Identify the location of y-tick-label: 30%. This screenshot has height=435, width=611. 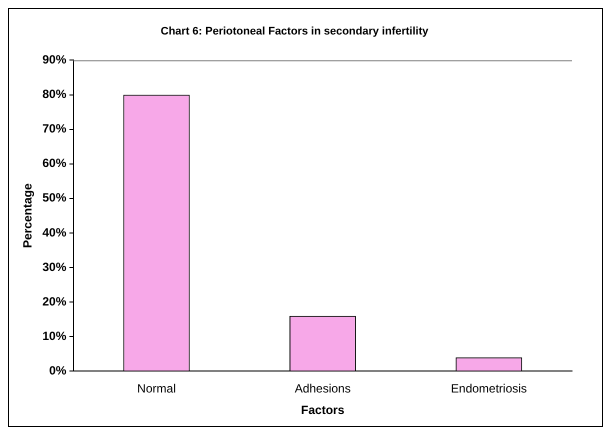
(54, 267).